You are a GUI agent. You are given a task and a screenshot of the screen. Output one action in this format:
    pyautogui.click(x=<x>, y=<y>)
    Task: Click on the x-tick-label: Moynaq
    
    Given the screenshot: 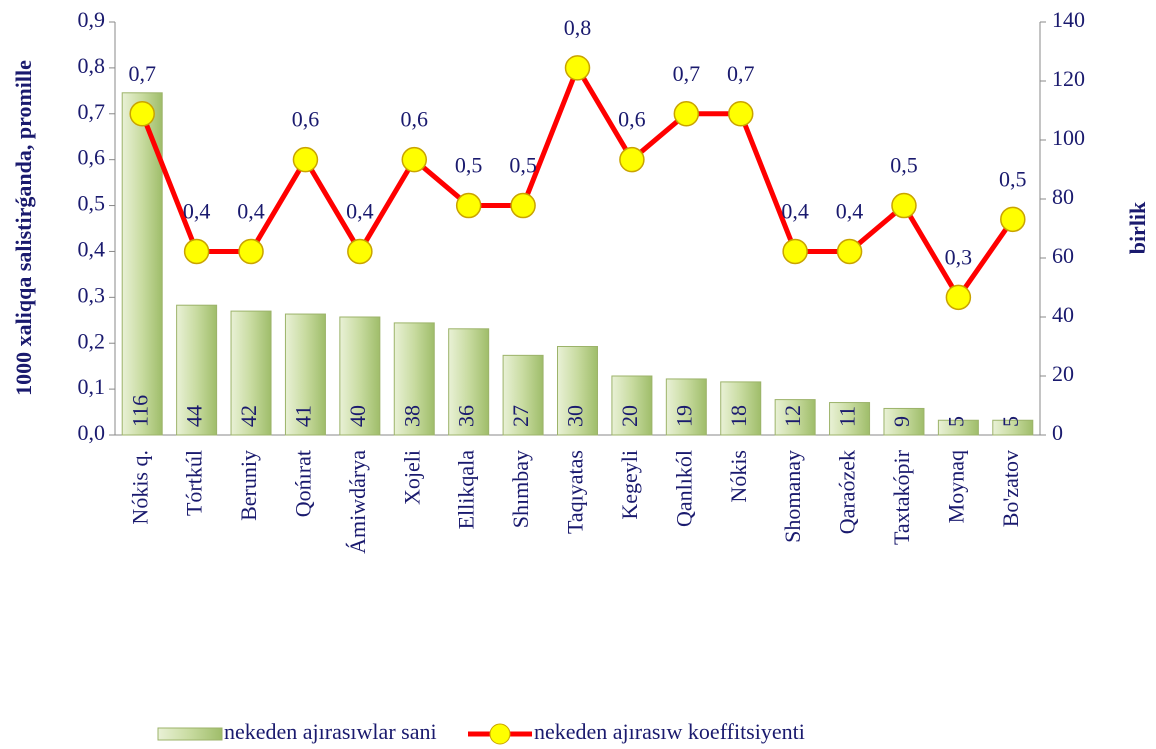 What is the action you would take?
    pyautogui.click(x=955, y=486)
    